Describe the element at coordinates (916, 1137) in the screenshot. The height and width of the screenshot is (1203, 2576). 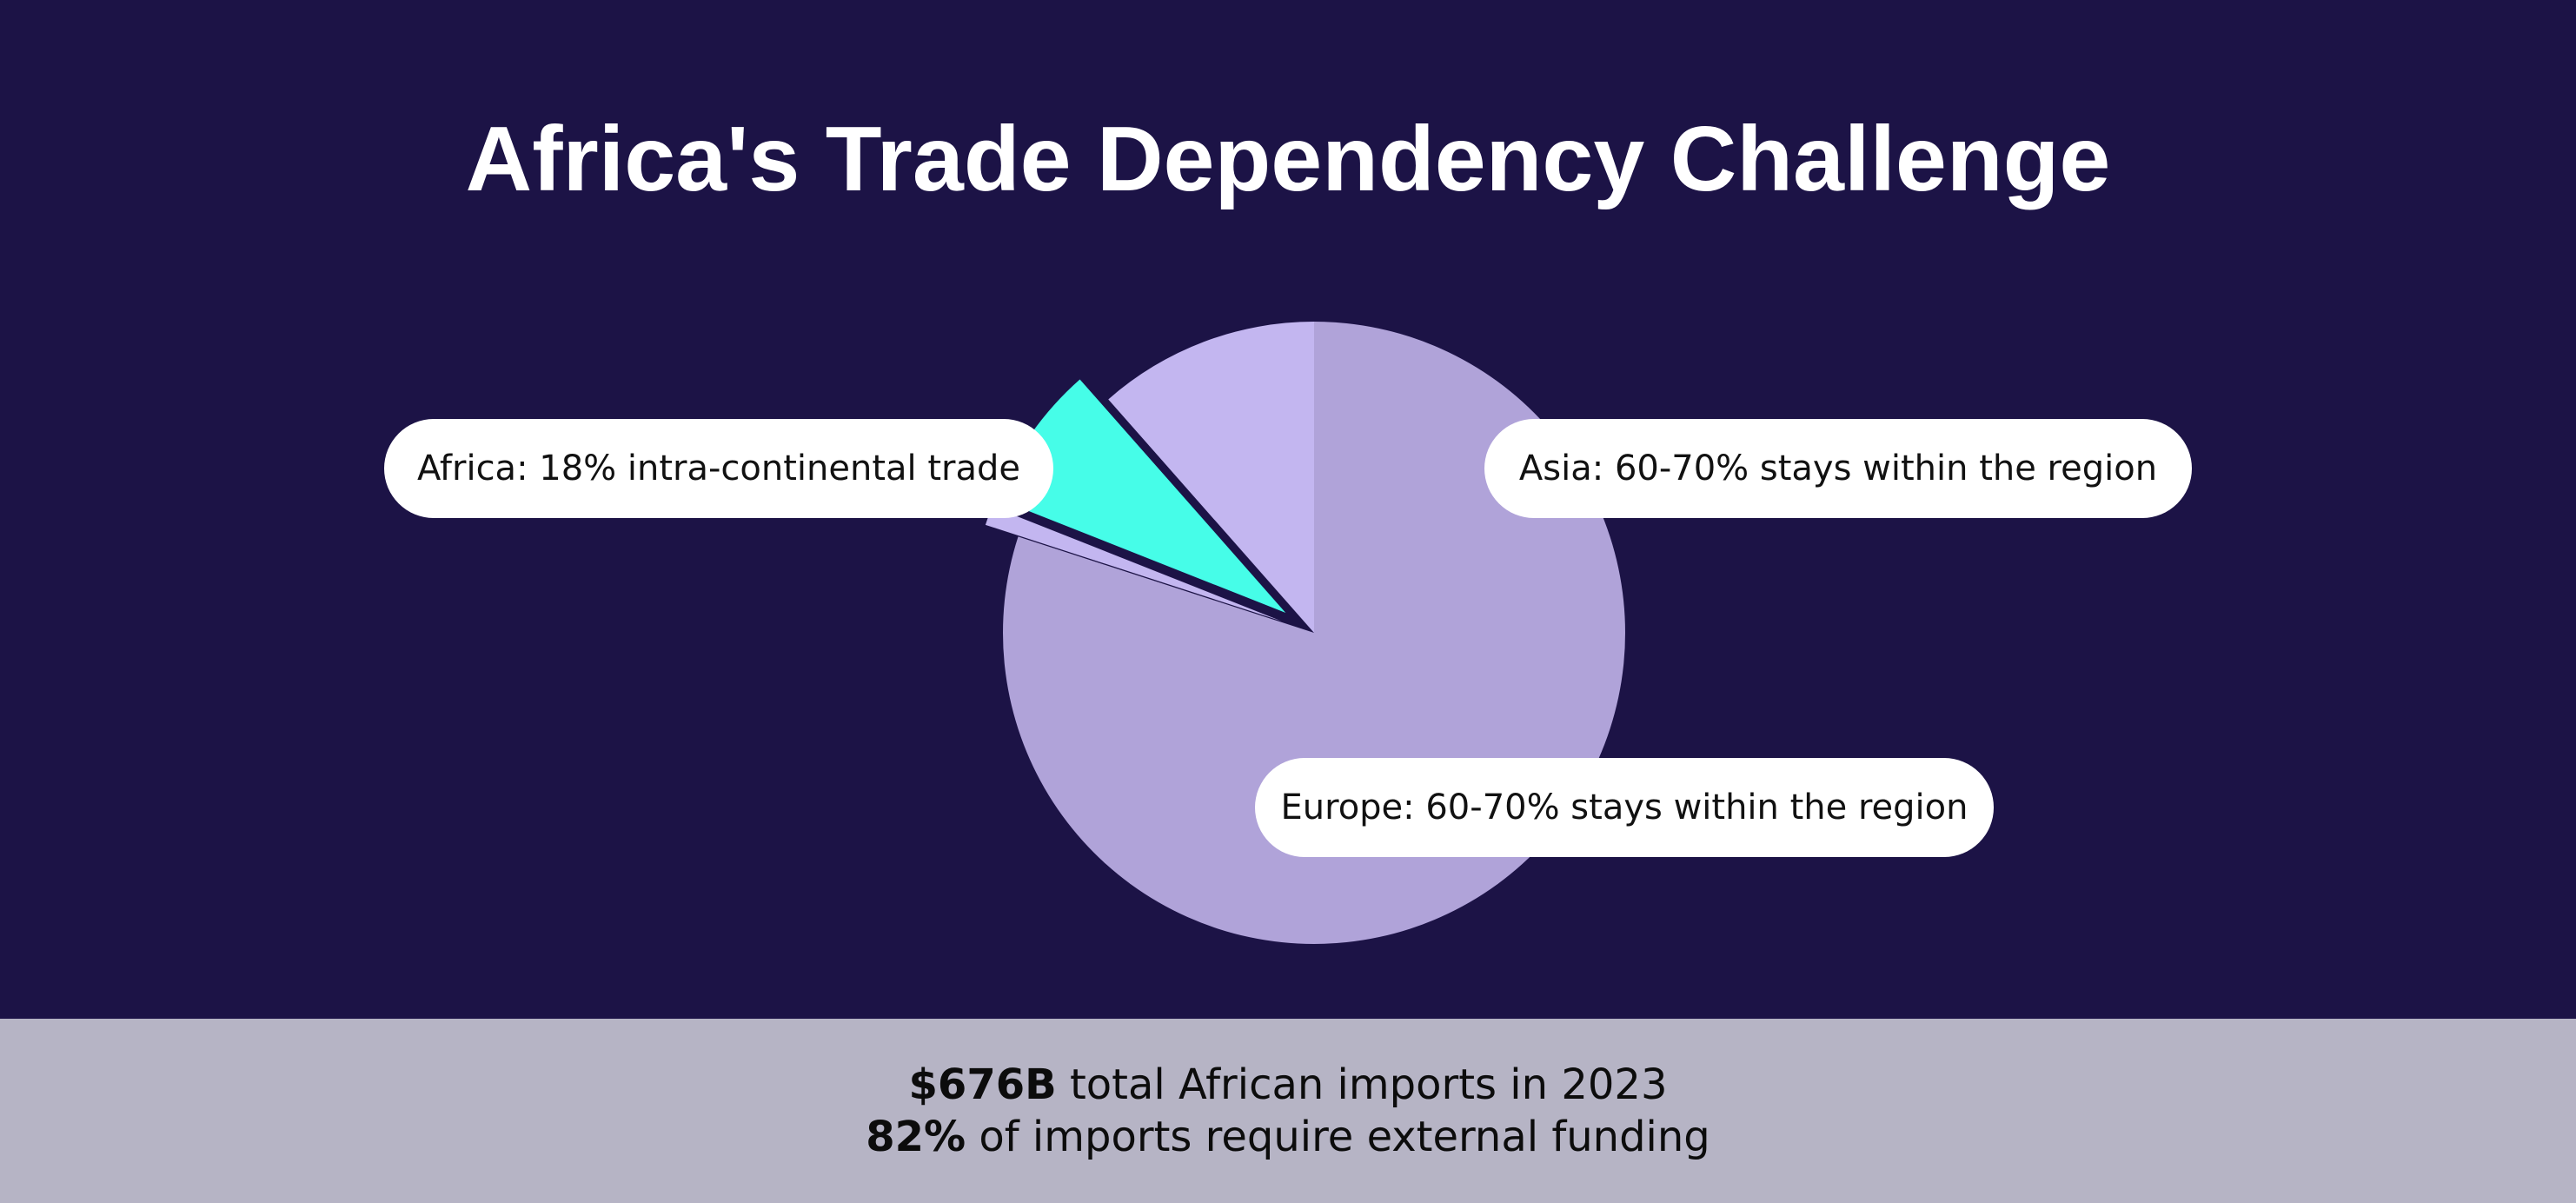
I see `funding-percent-value: 82%` at that location.